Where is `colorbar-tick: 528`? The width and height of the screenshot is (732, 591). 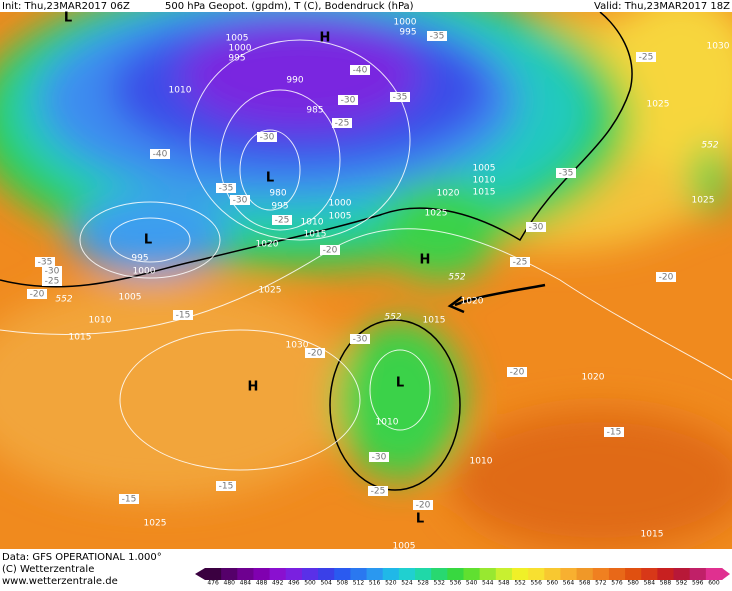 colorbar-tick: 528 is located at coordinates (423, 583).